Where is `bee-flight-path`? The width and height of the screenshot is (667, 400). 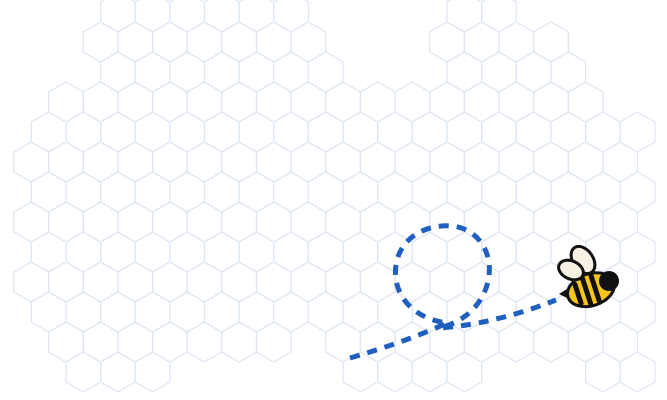
bee-flight-path is located at coordinates (453, 292).